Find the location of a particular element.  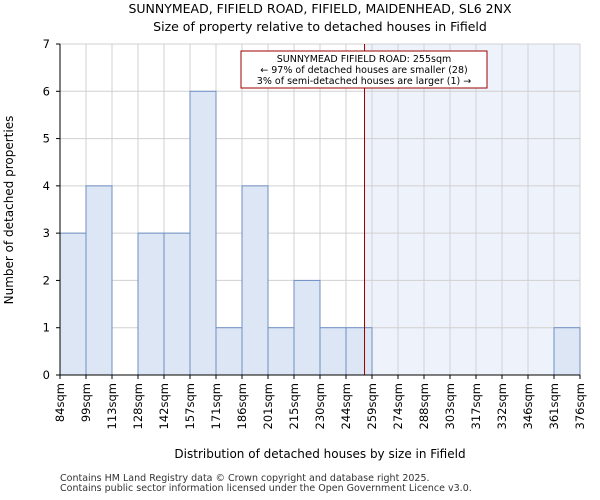

x-tick-label-244sqm: 244sqm is located at coordinates (346, 406).